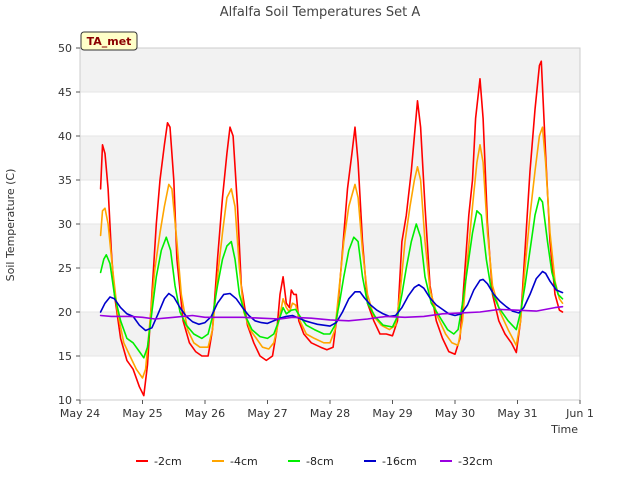  Describe the element at coordinates (267, 413) in the screenshot. I see `x-tick-label: May 27` at that location.